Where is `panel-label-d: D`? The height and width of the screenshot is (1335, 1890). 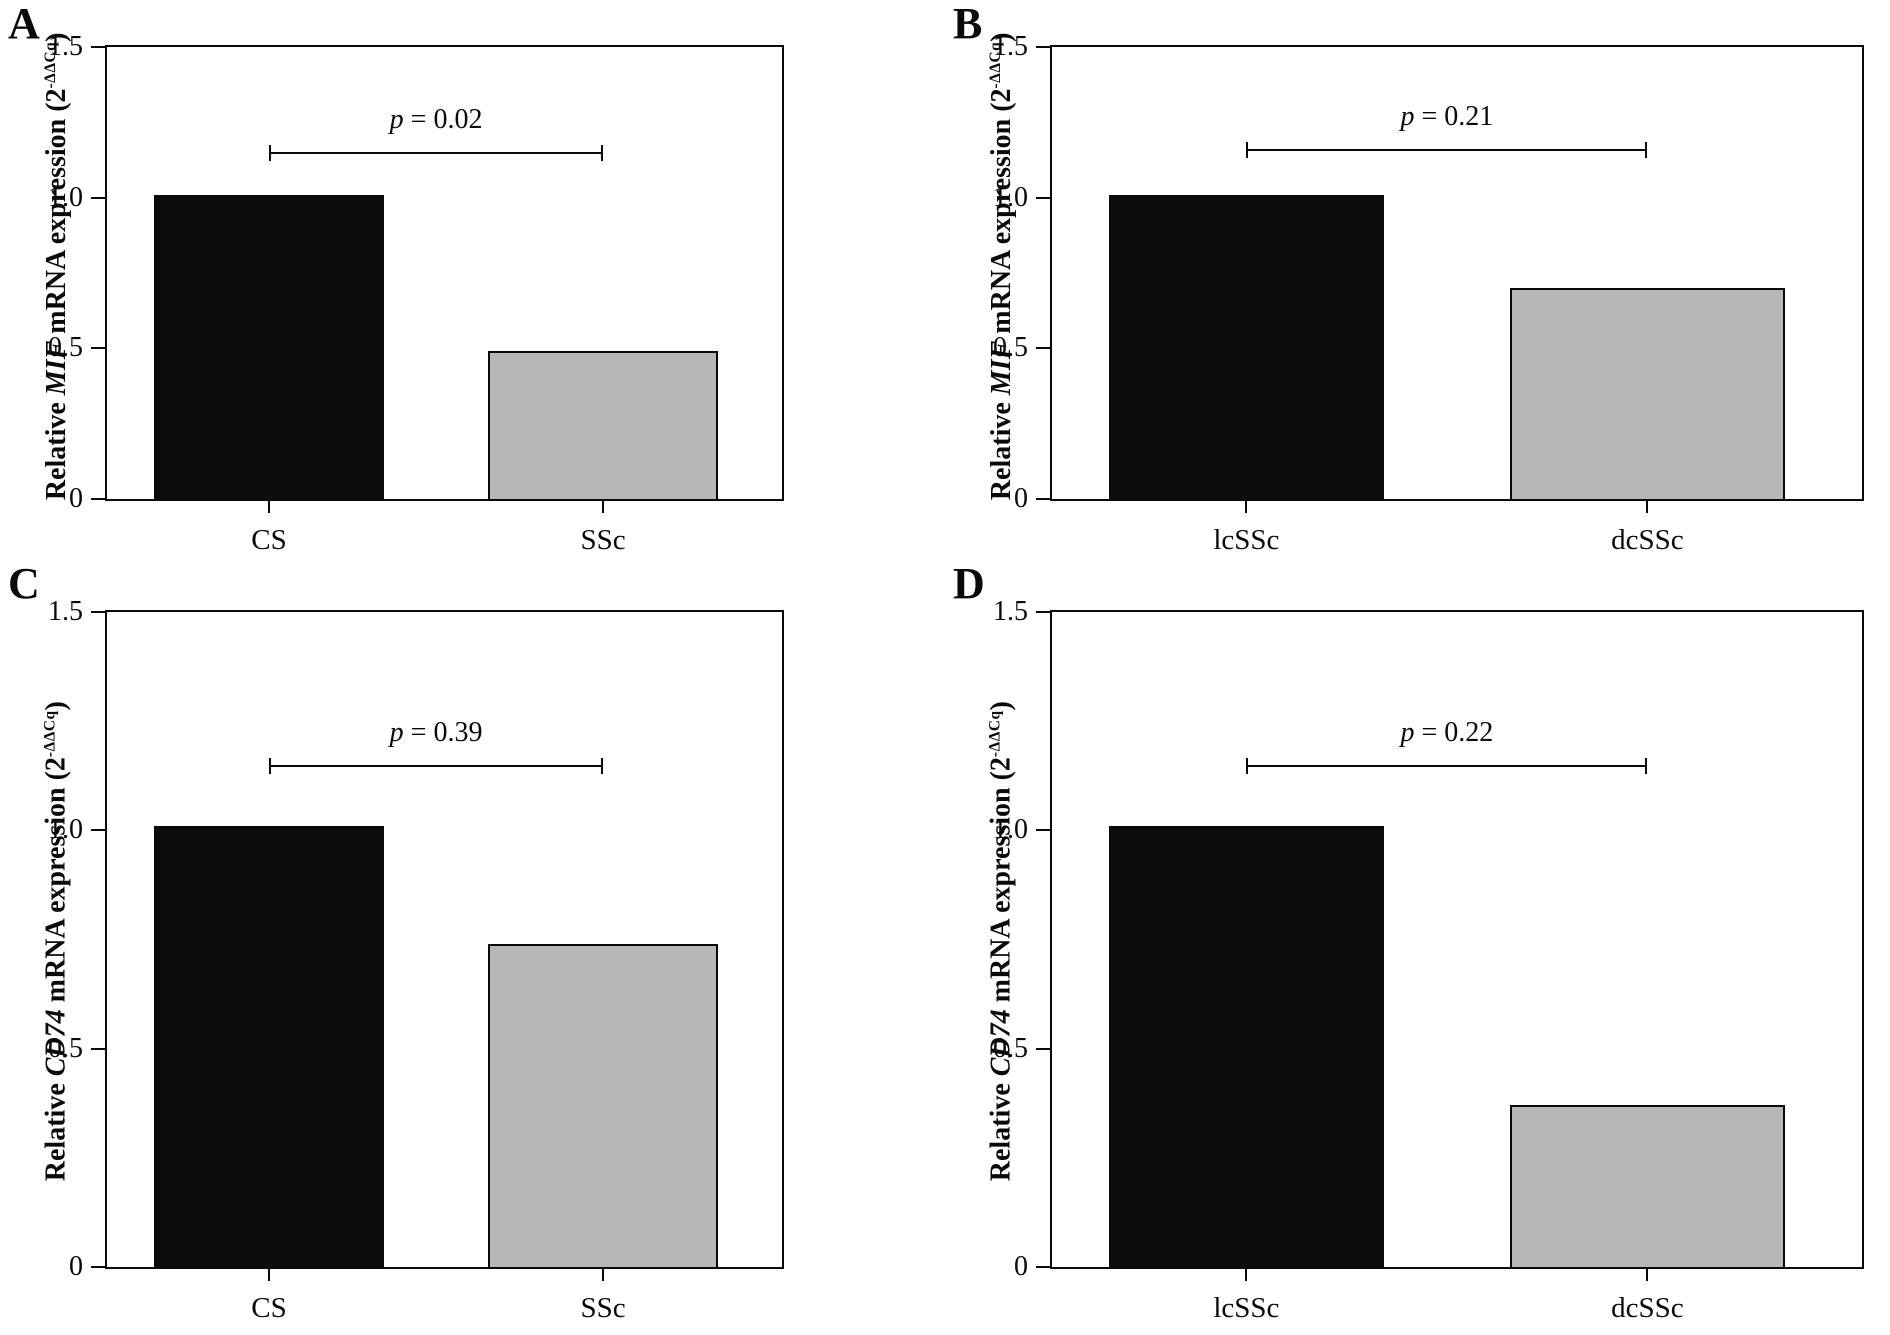 panel-label-d: D is located at coordinates (969, 583).